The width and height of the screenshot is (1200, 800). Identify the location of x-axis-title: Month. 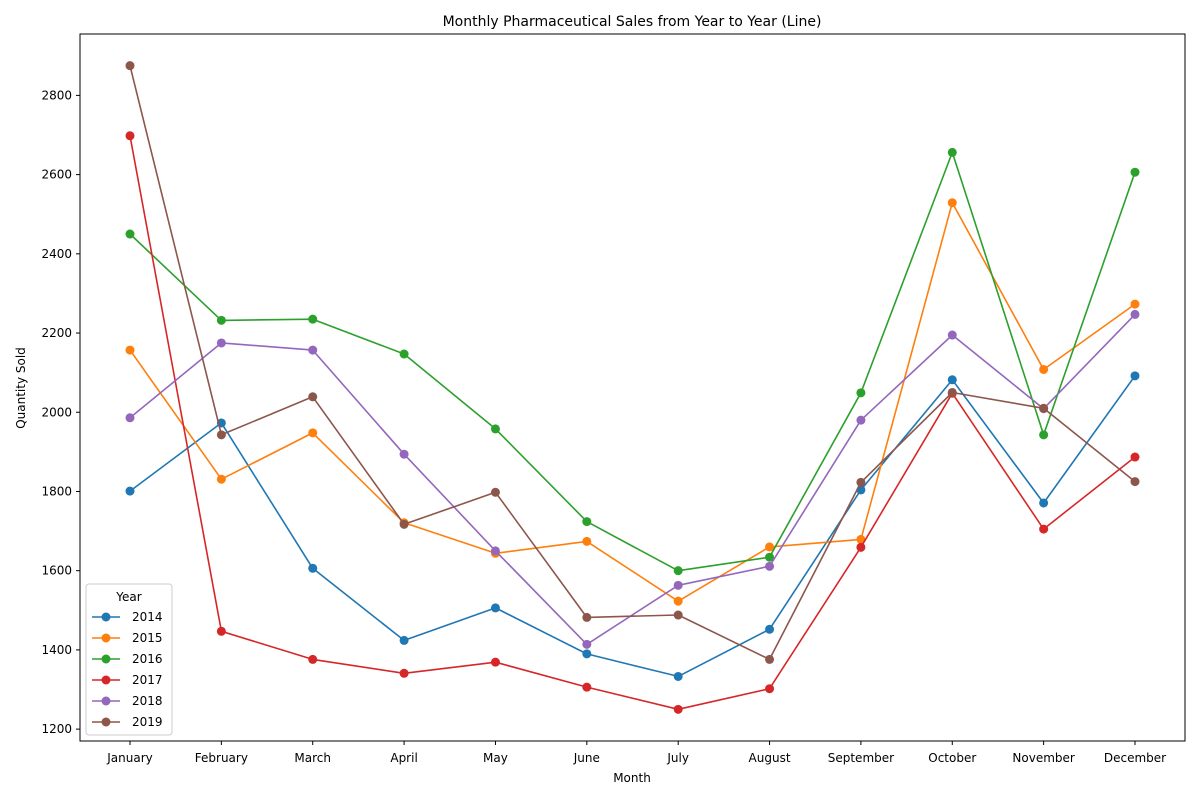
(632, 778).